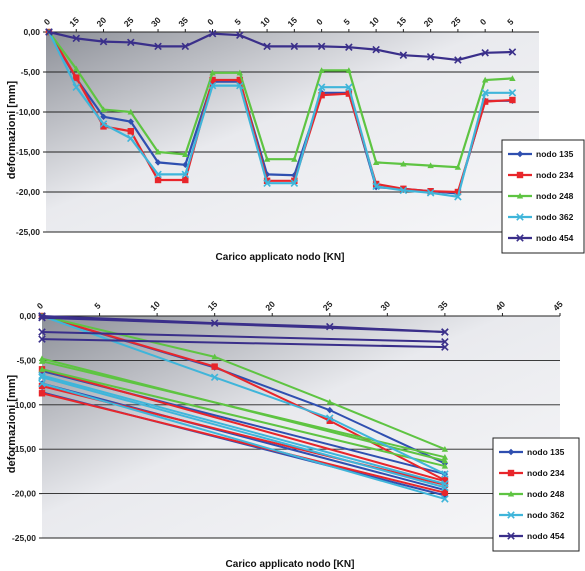 This screenshot has height=571, width=585. What do you see at coordinates (12, 129) in the screenshot?
I see `y-axis-title: deformazioni [mm]` at bounding box center [12, 129].